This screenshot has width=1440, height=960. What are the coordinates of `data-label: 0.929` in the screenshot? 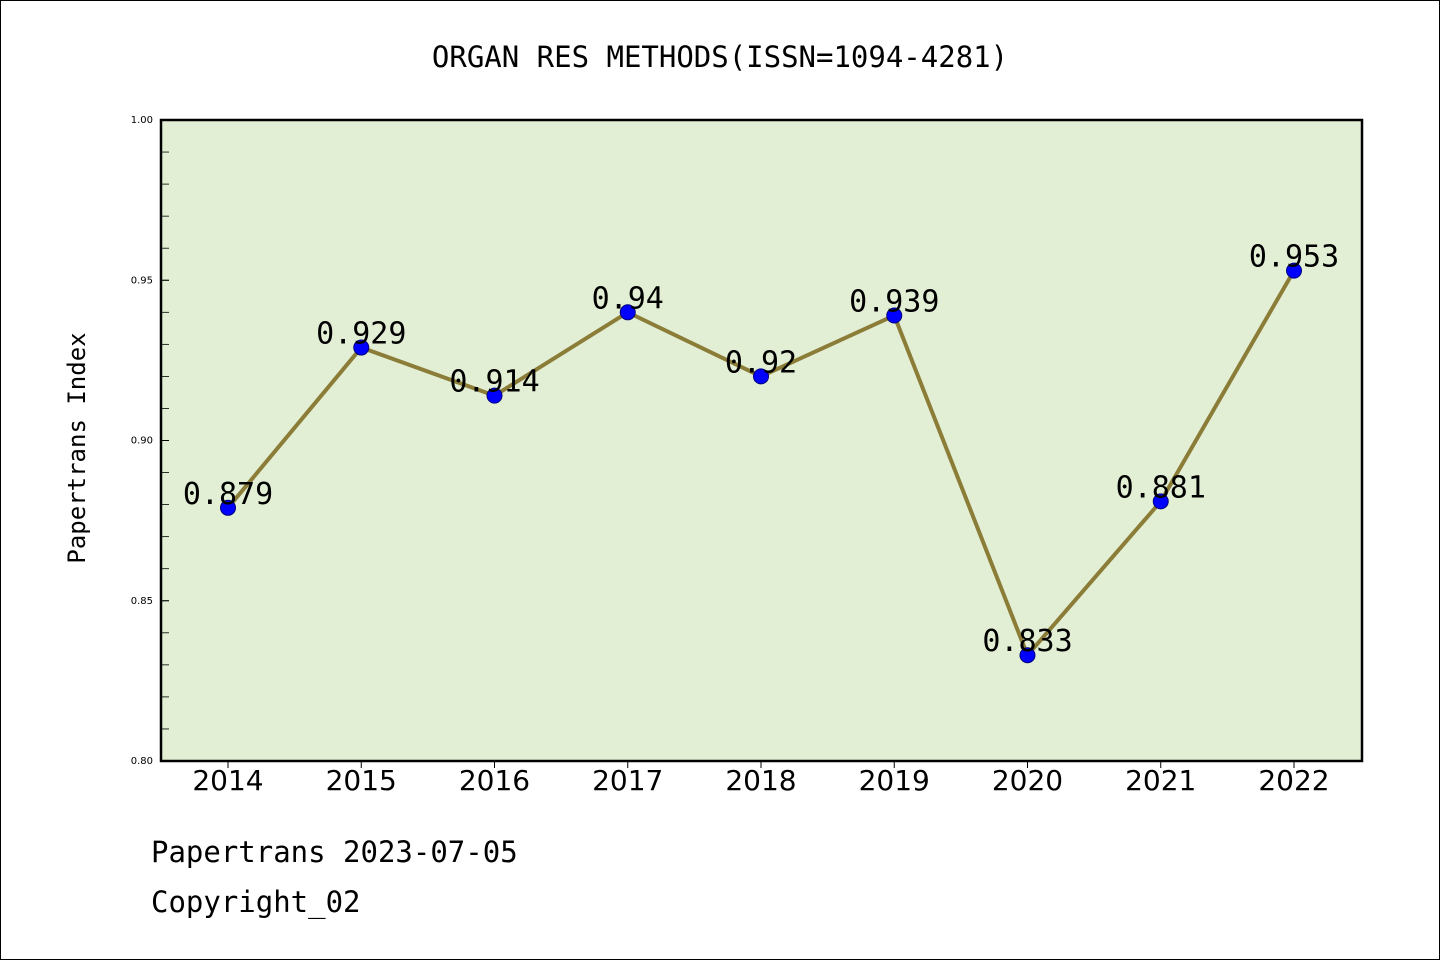 It's located at (361, 334).